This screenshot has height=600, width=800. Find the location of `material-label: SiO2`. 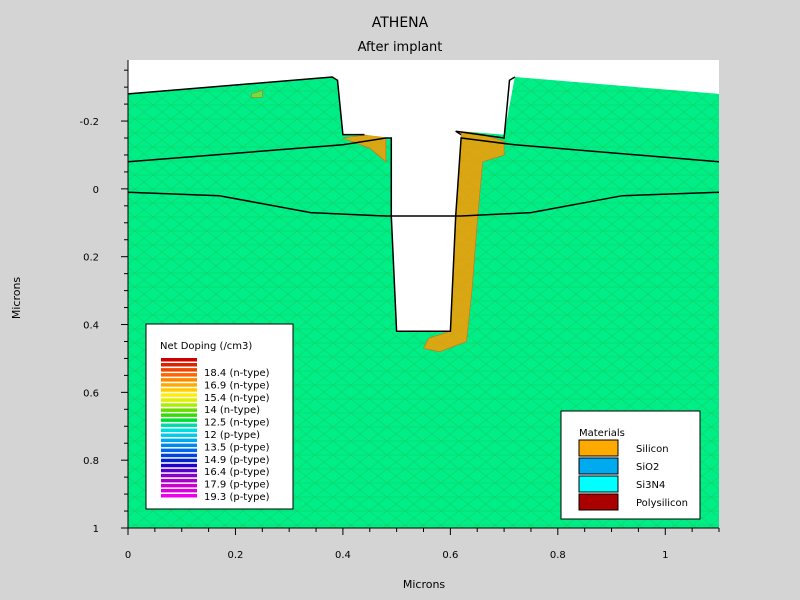

material-label: SiO2 is located at coordinates (647, 467).